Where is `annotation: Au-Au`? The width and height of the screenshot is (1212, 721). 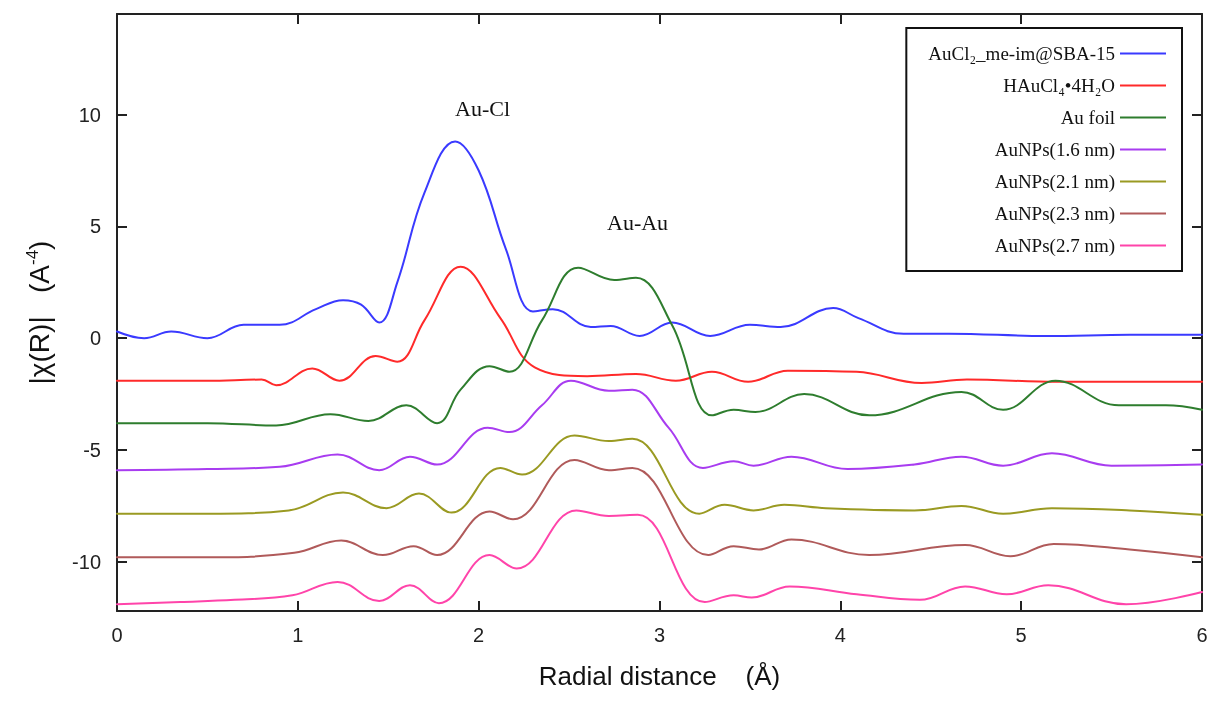
annotation: Au-Au is located at coordinates (638, 222).